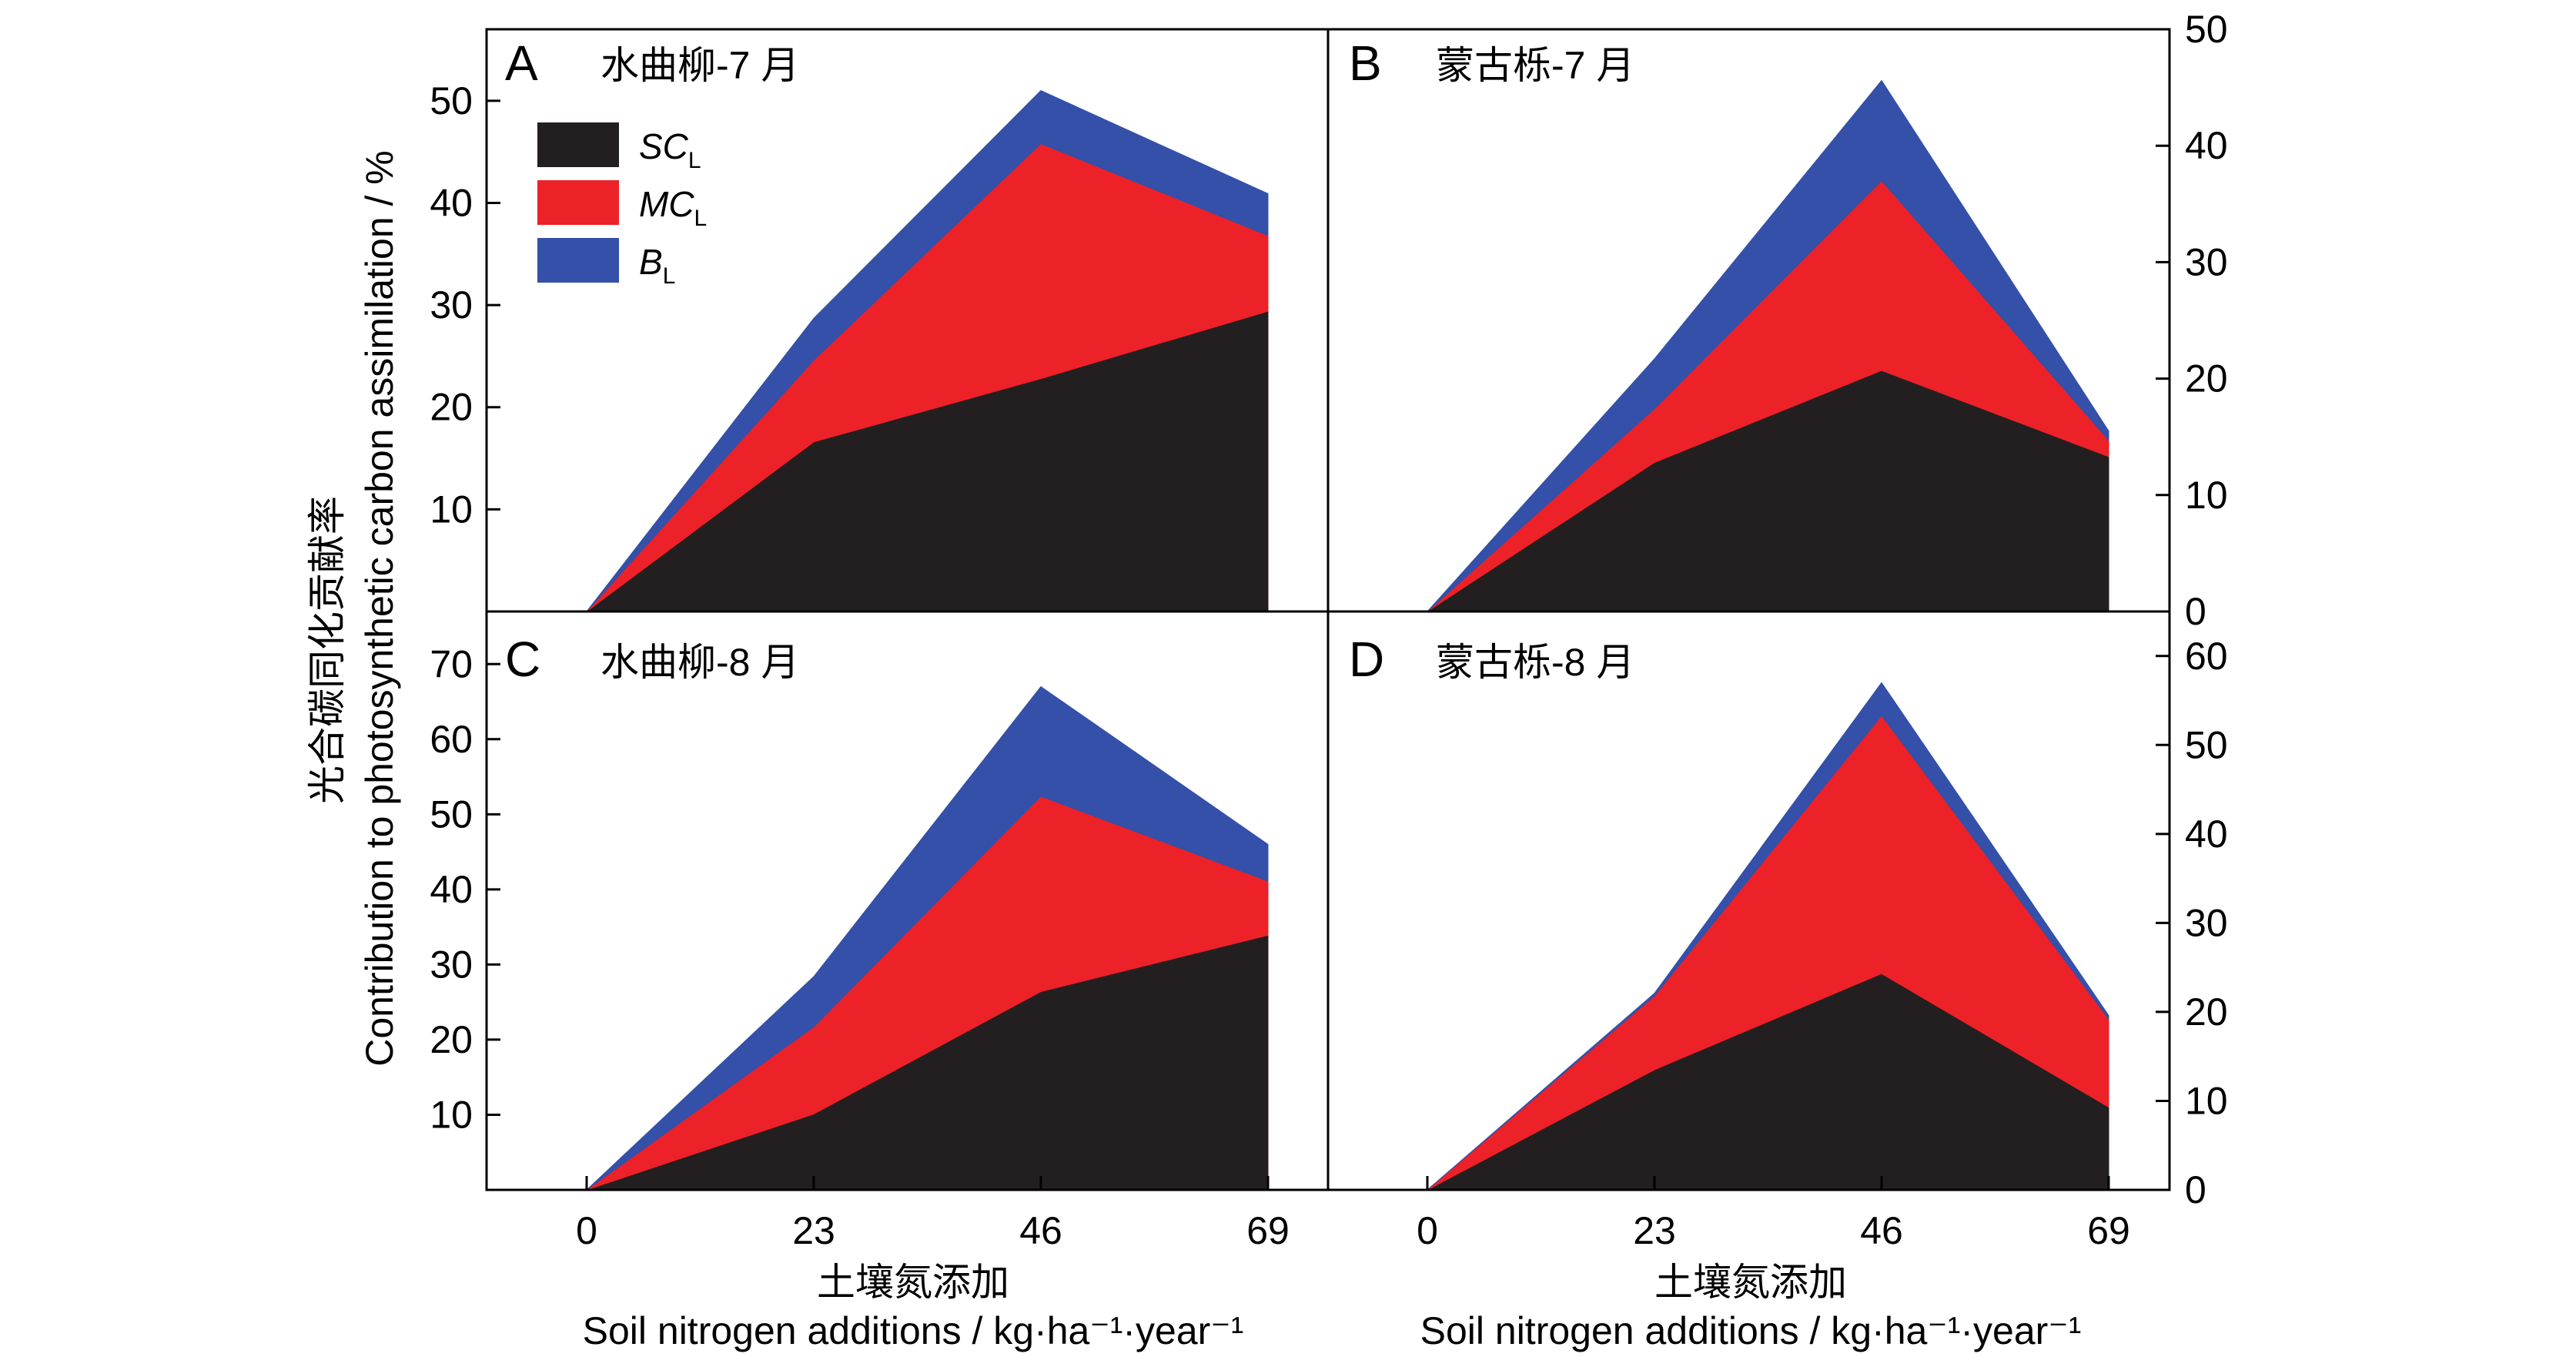 The height and width of the screenshot is (1357, 2576). What do you see at coordinates (1768, 346) in the screenshot?
I see `area-bl-b` at bounding box center [1768, 346].